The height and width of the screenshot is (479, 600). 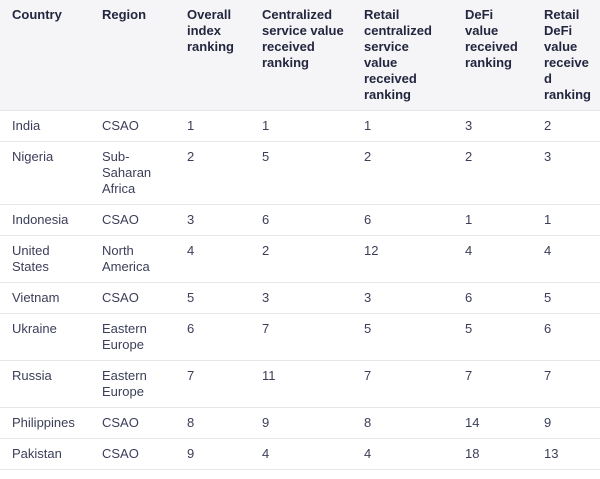 I want to click on table-row: Ukraine Eastern Europe 6 7 5 5 6, so click(x=300, y=337).